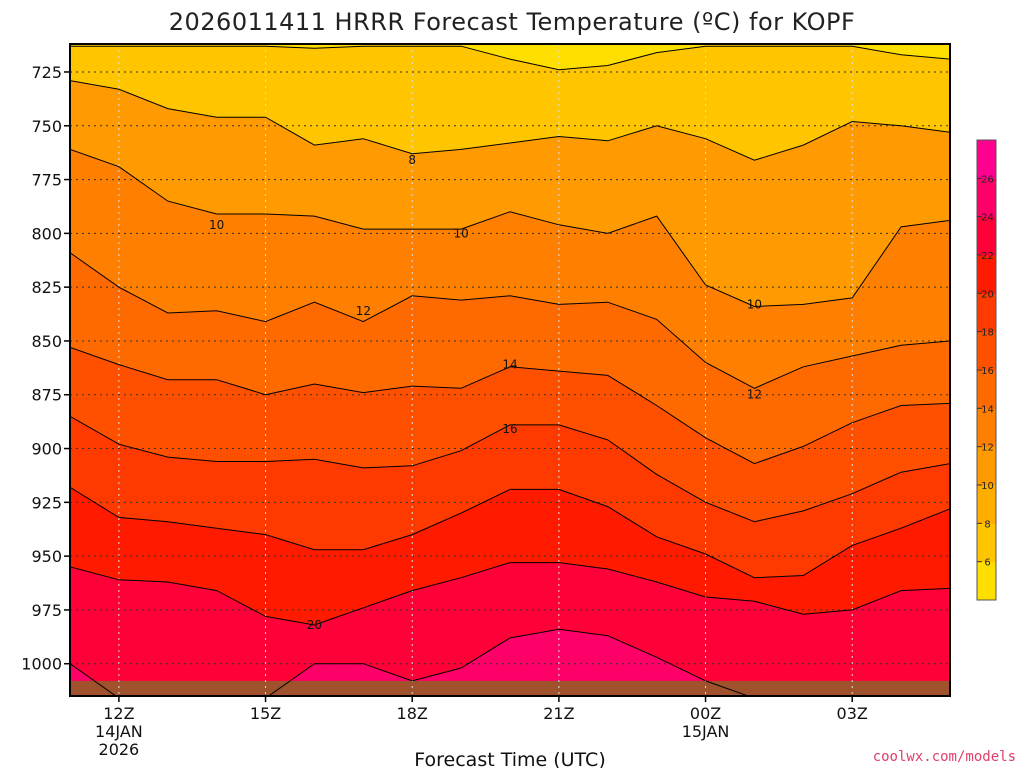  Describe the element at coordinates (46, 610) in the screenshot. I see `y-tick-label: 975` at that location.